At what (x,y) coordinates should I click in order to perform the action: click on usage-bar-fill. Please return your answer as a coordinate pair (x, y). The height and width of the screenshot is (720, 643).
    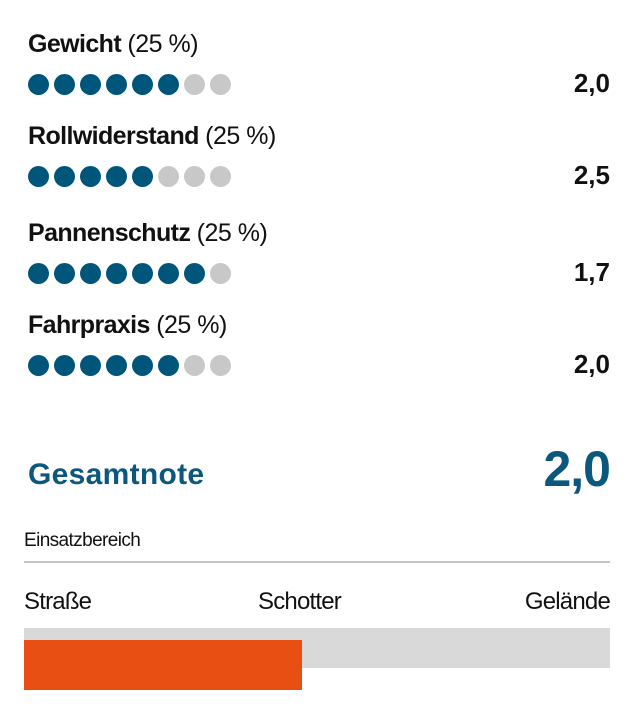
    Looking at the image, I should click on (163, 665).